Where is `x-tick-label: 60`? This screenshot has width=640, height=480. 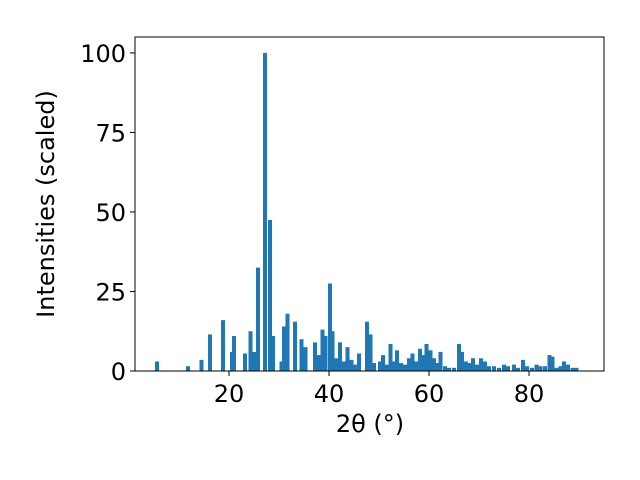 x-tick-label: 60 is located at coordinates (429, 394).